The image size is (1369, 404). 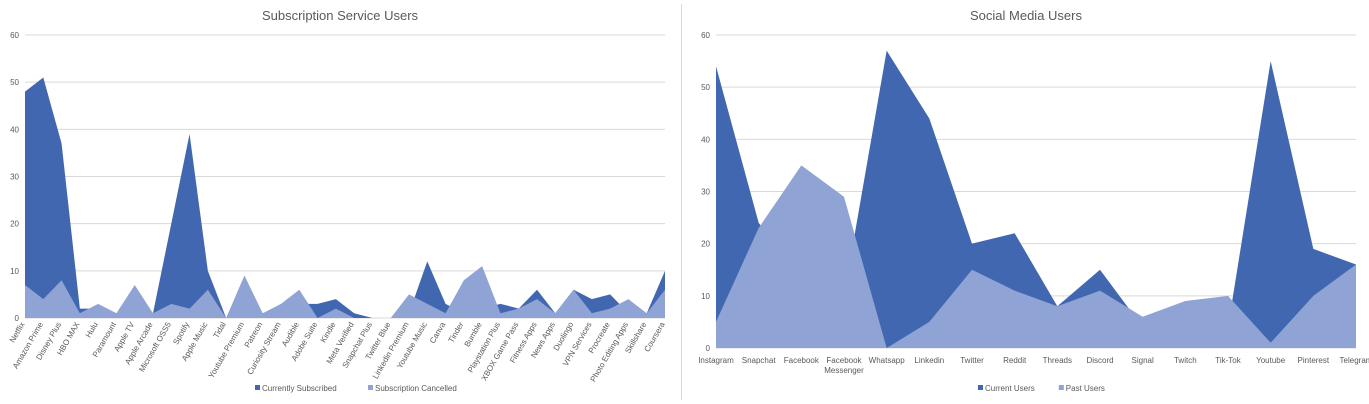 I want to click on x-tick-label: Netflix, so click(x=17, y=333).